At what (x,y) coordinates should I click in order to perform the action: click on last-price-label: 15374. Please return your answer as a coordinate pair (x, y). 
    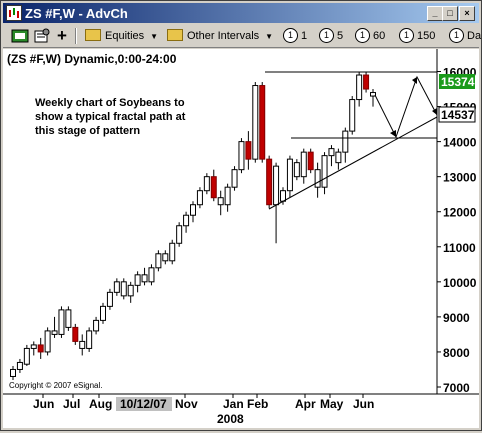
    Looking at the image, I should click on (458, 82).